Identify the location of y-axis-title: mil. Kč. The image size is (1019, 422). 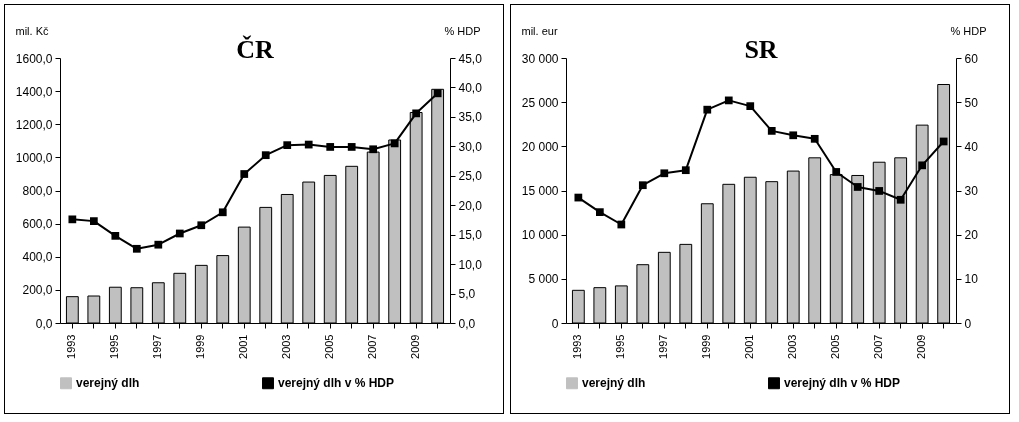
(32, 30).